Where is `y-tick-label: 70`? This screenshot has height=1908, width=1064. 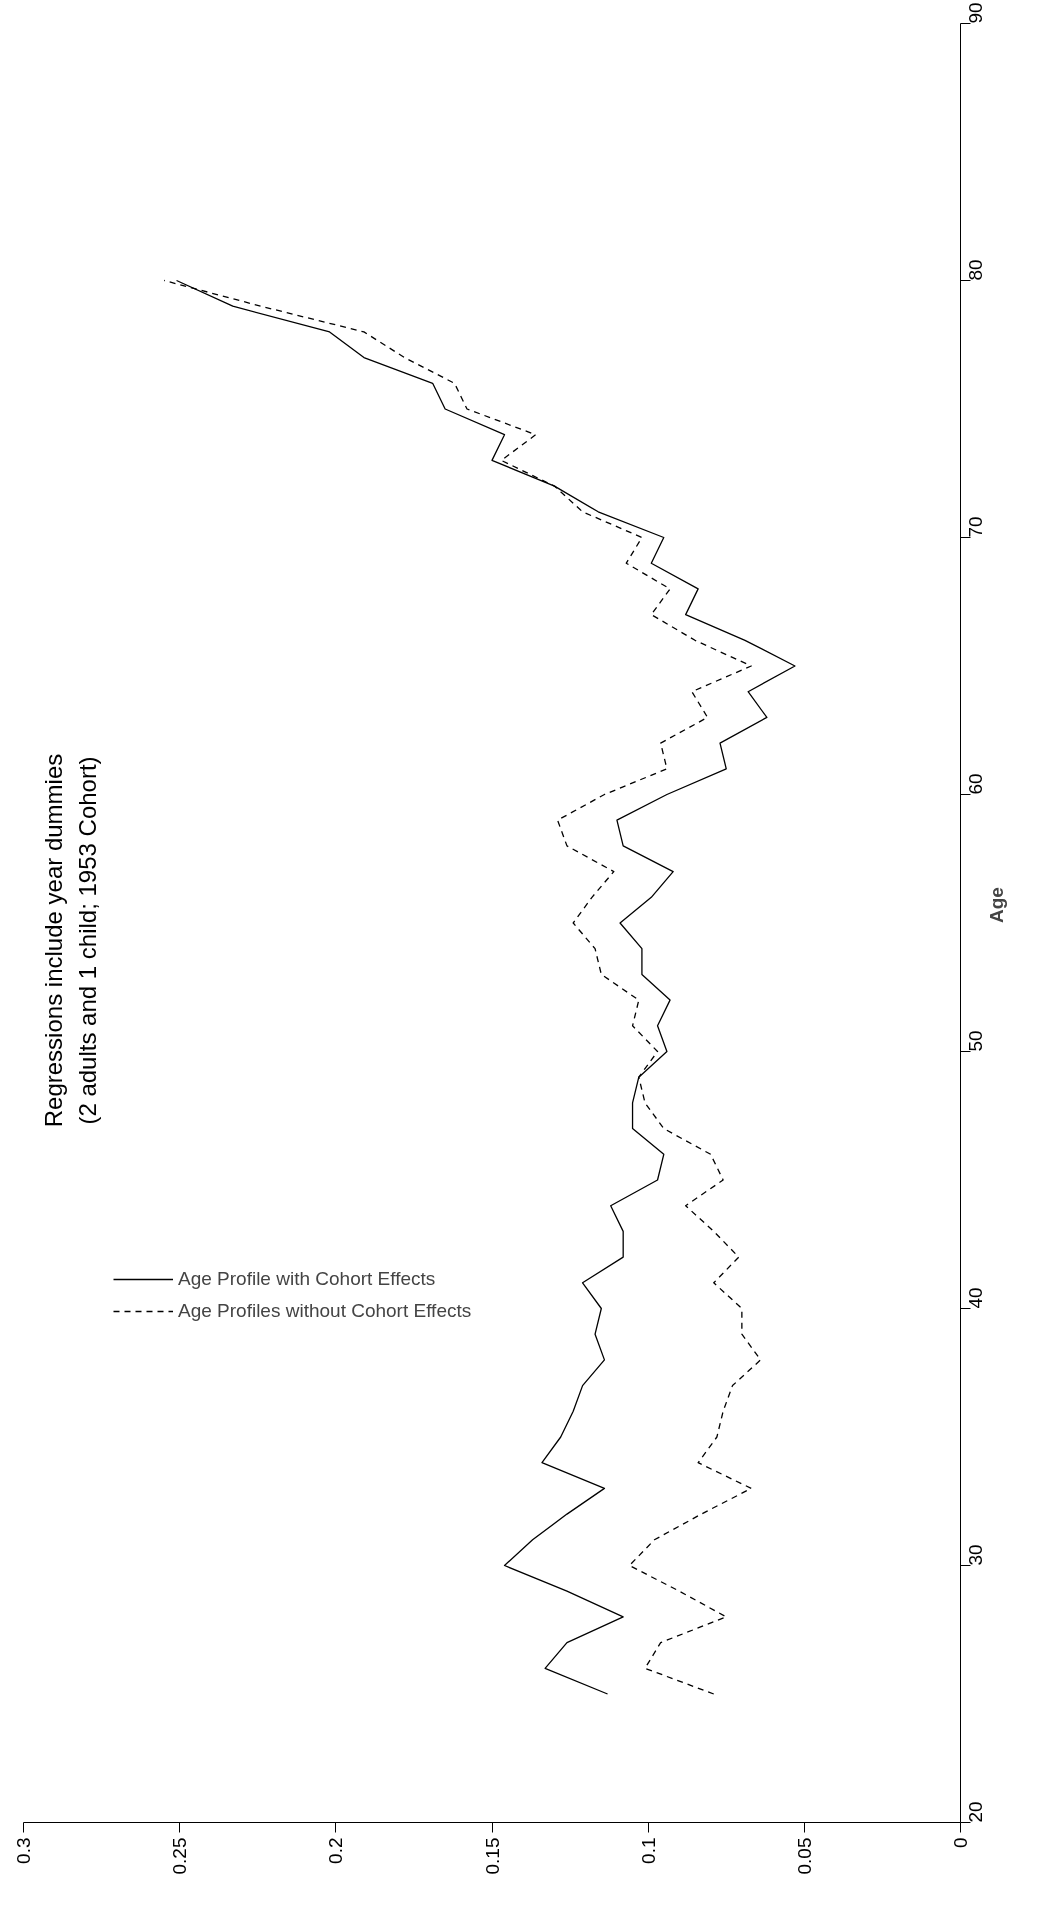 y-tick-label: 70 is located at coordinates (975, 527).